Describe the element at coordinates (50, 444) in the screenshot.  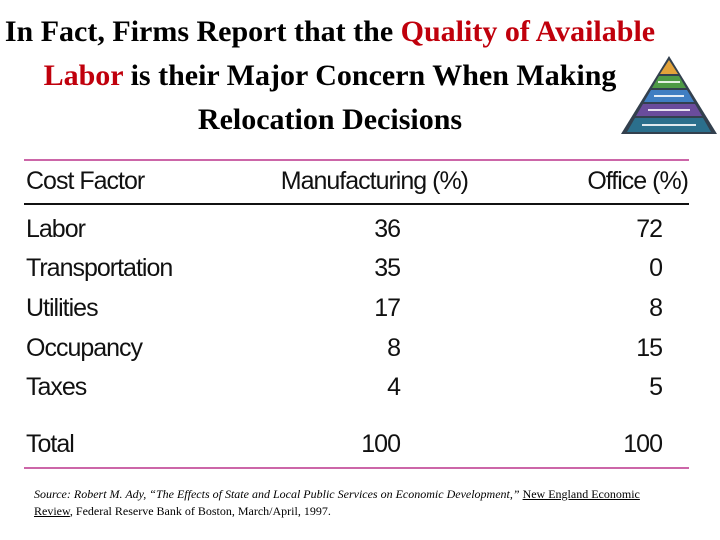
I see `total-label: Total` at that location.